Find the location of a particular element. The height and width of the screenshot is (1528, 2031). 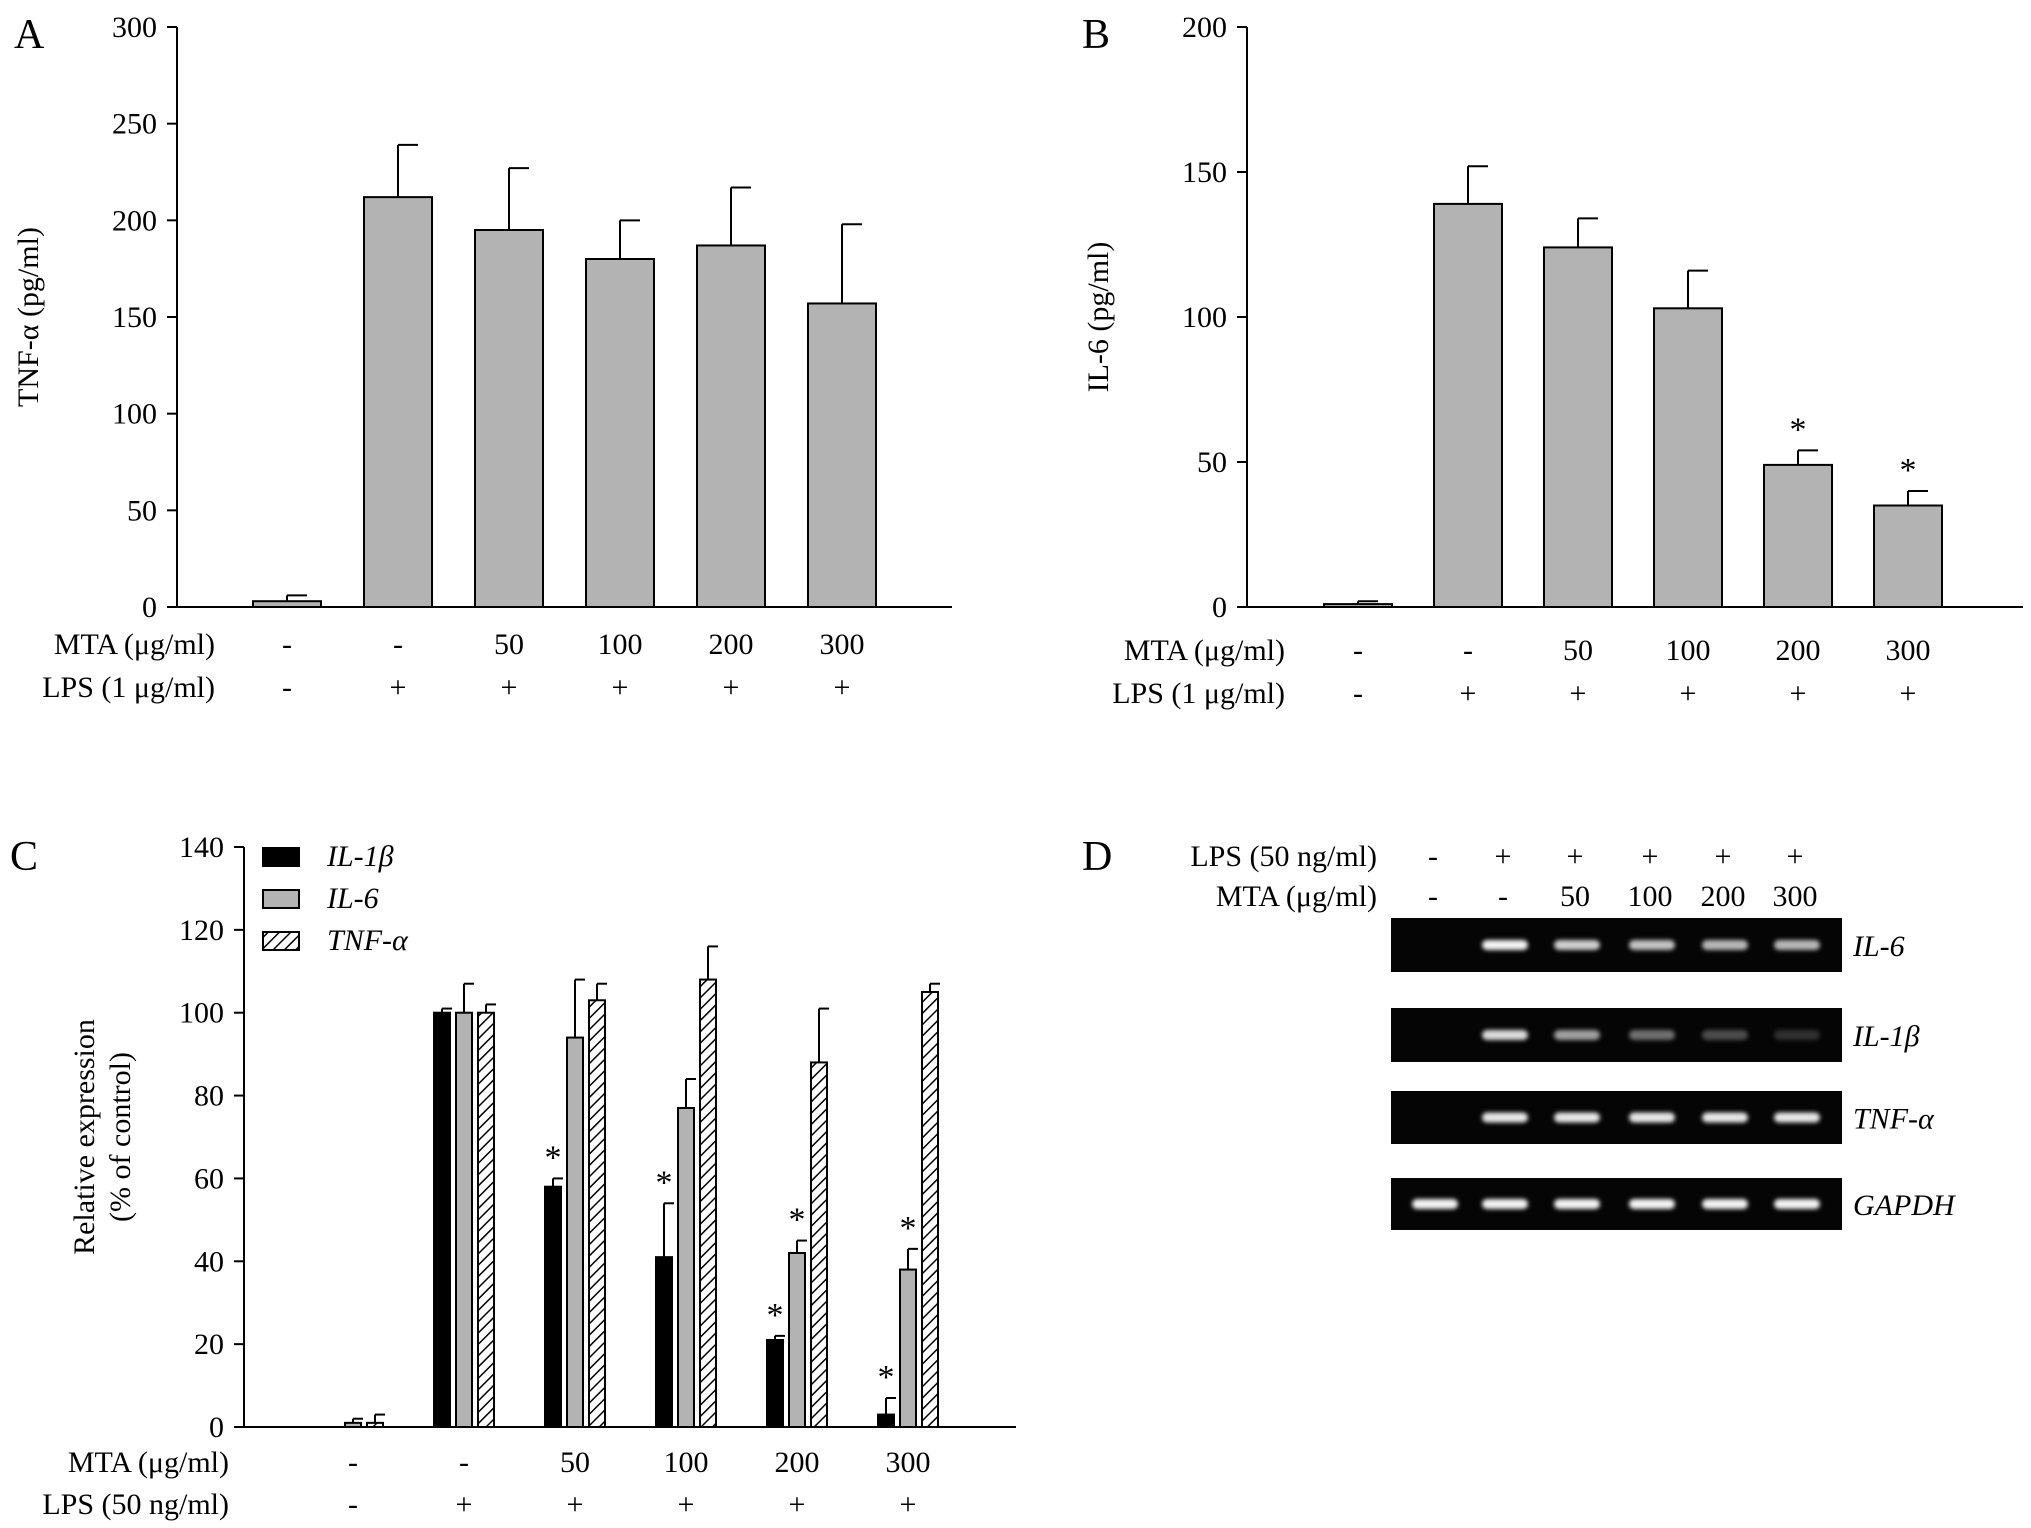

y-tick-label: 140 is located at coordinates (201, 847).